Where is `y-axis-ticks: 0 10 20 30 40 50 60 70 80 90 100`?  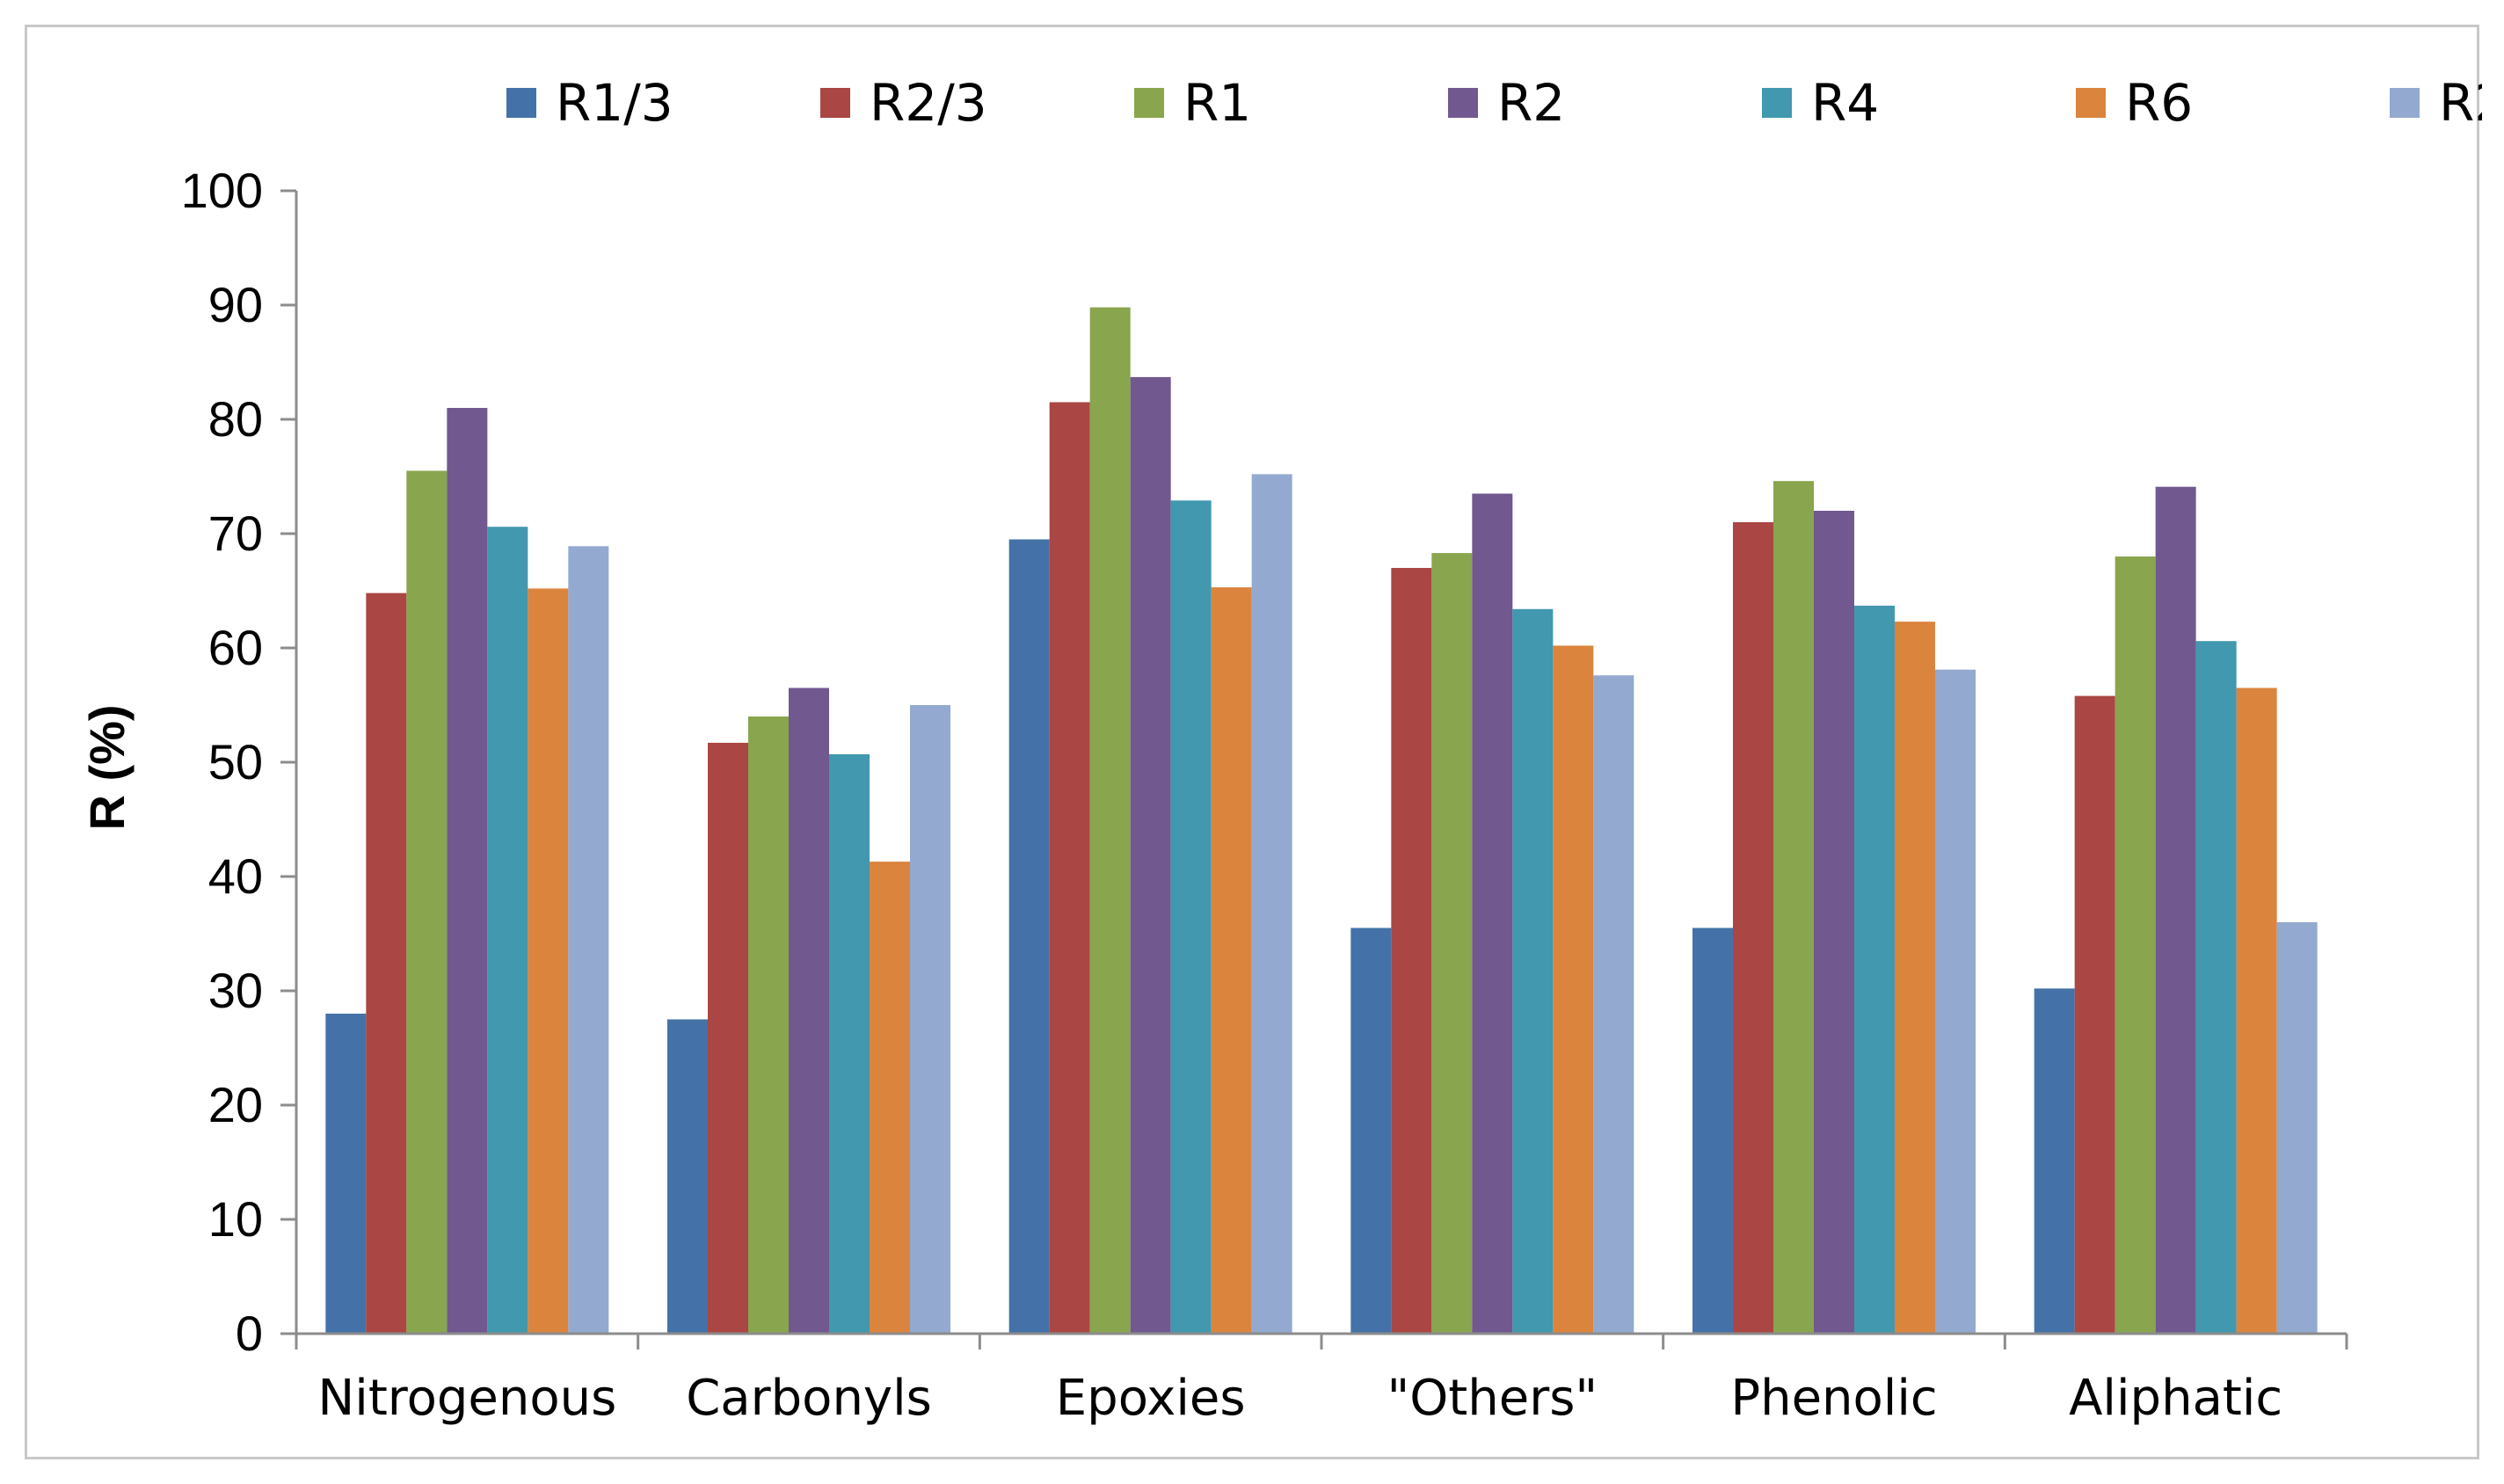
y-axis-ticks: 0 10 20 30 40 50 60 70 80 90 100 is located at coordinates (238, 762).